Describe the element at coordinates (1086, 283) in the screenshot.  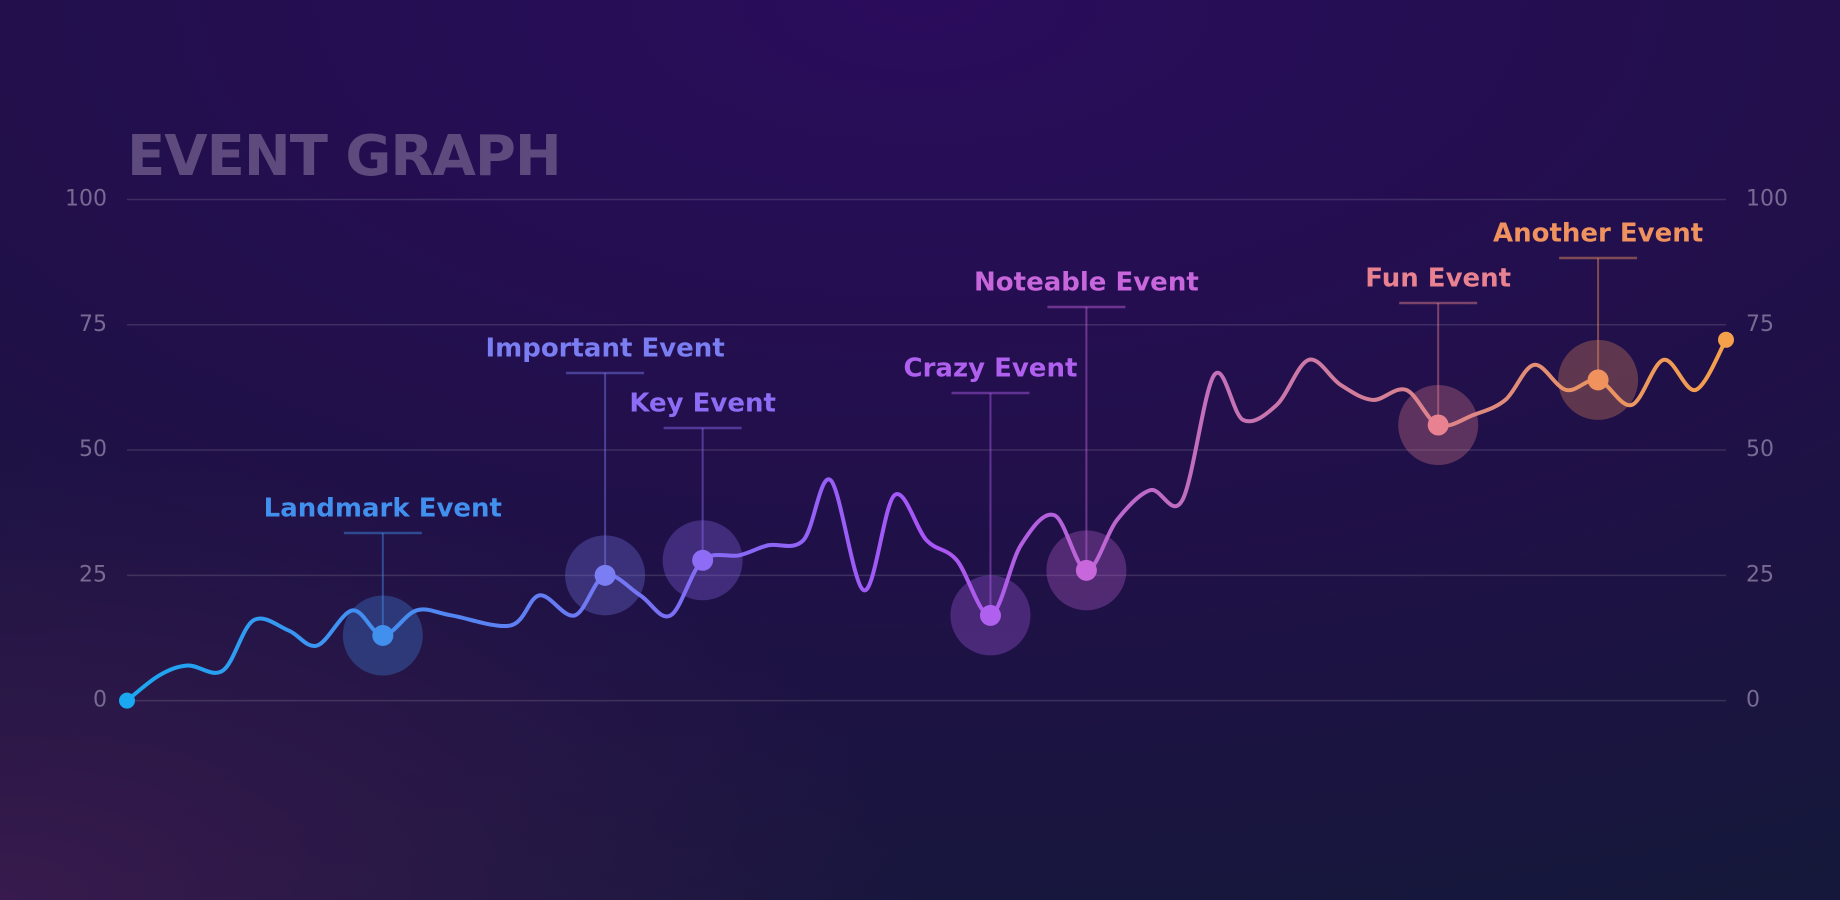
I see `event-label: Noteable Event` at that location.